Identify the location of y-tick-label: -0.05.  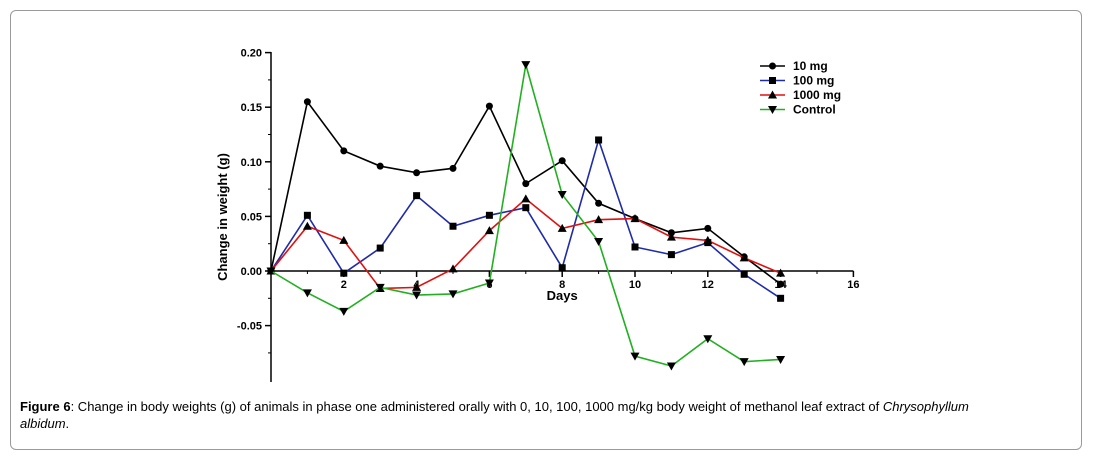
(249, 327).